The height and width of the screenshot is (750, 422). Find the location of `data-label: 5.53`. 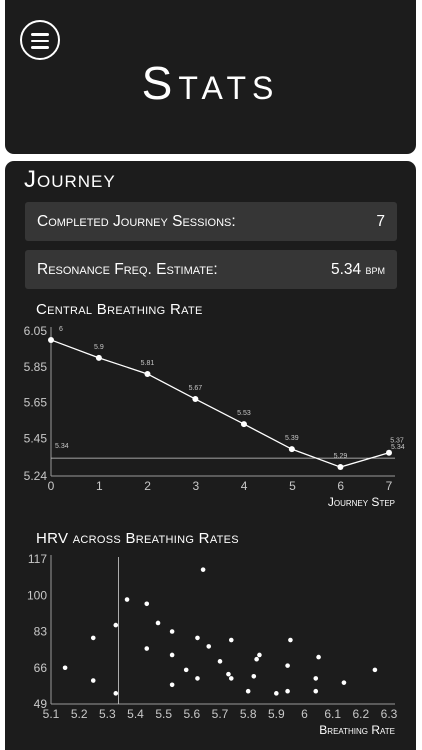

data-label: 5.53 is located at coordinates (244, 413).